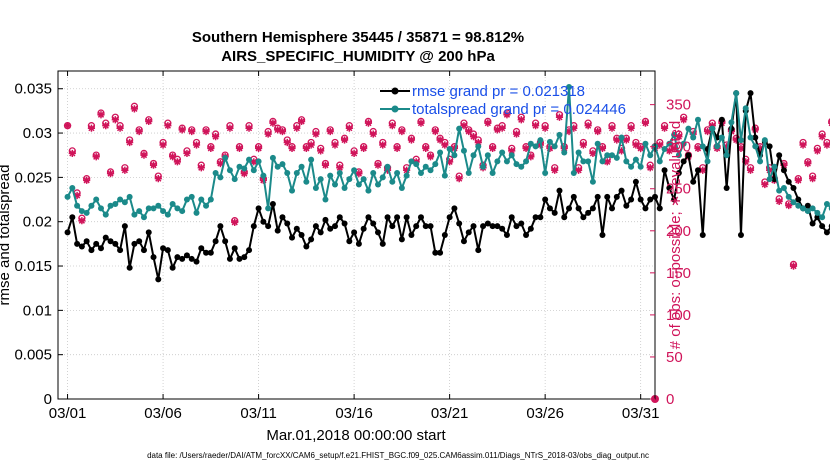 Image resolution: width=830 pixels, height=470 pixels. Describe the element at coordinates (395, 91) in the screenshot. I see `legend-rmse-marker` at that location.